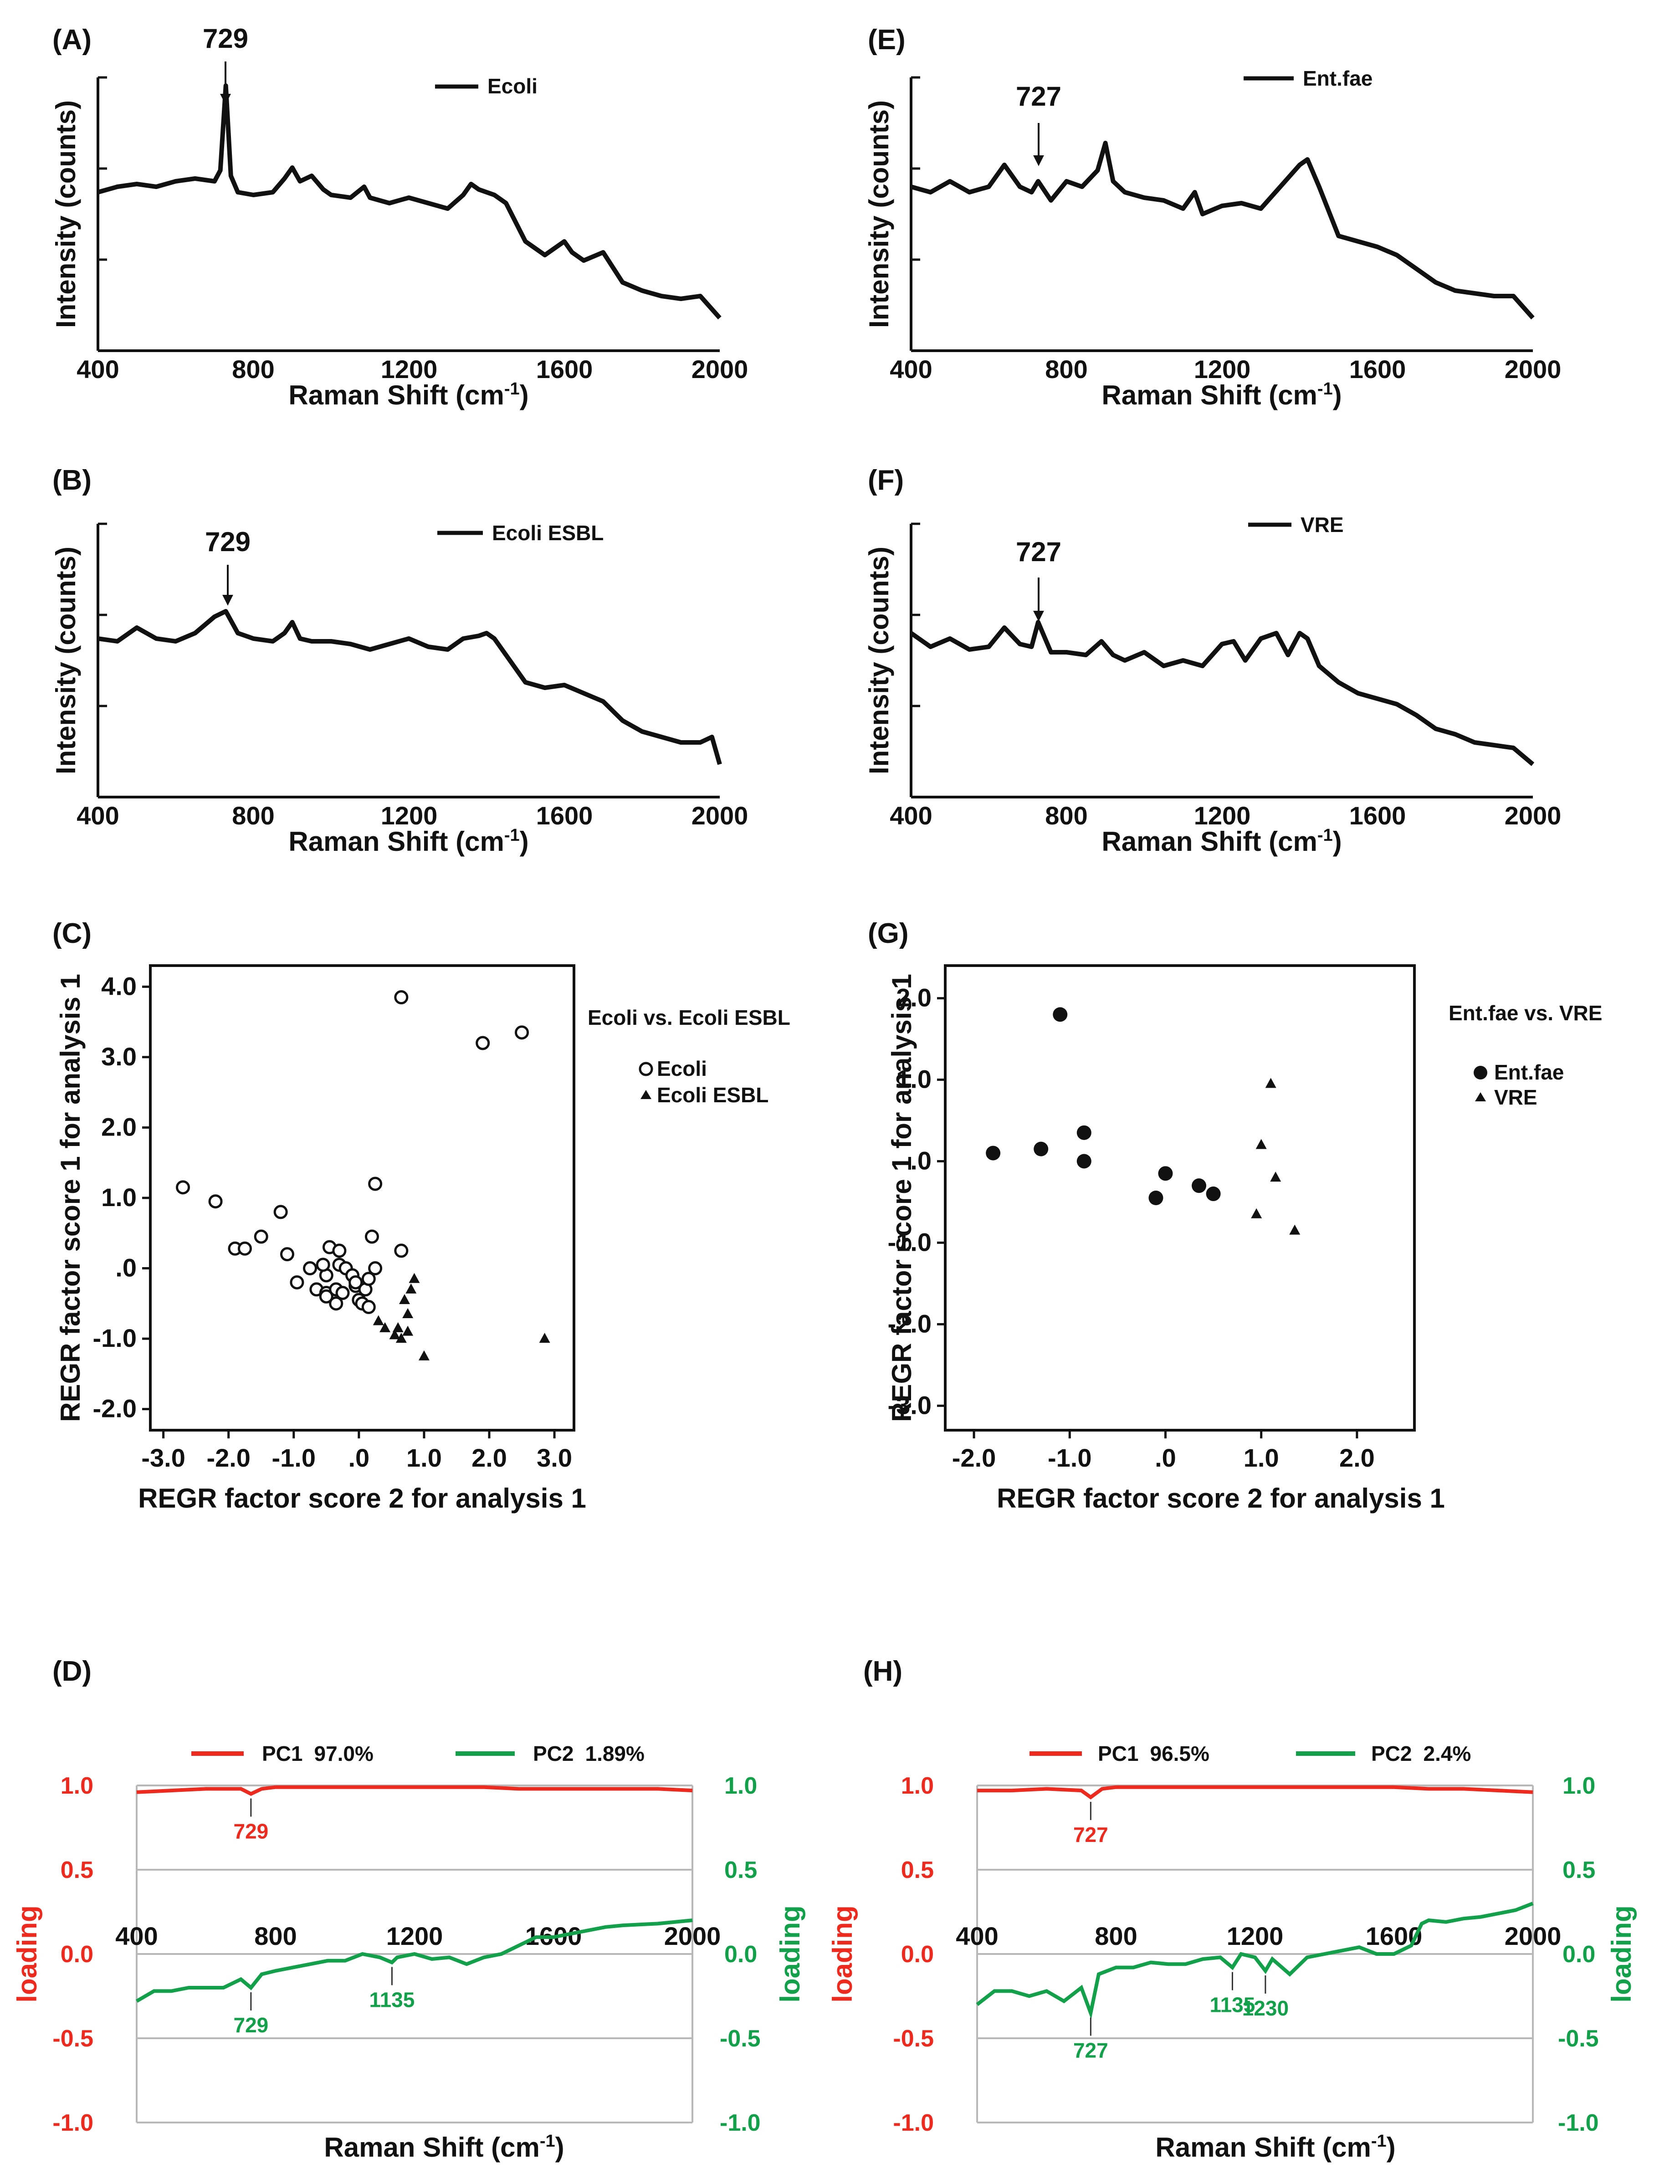  I want to click on panel-label-a: (A), so click(72, 40).